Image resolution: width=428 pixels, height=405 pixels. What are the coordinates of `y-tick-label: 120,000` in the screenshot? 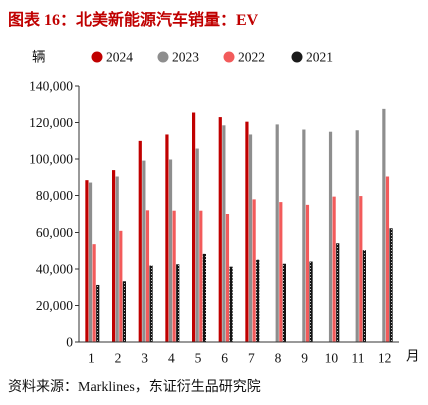 It's located at (51, 122).